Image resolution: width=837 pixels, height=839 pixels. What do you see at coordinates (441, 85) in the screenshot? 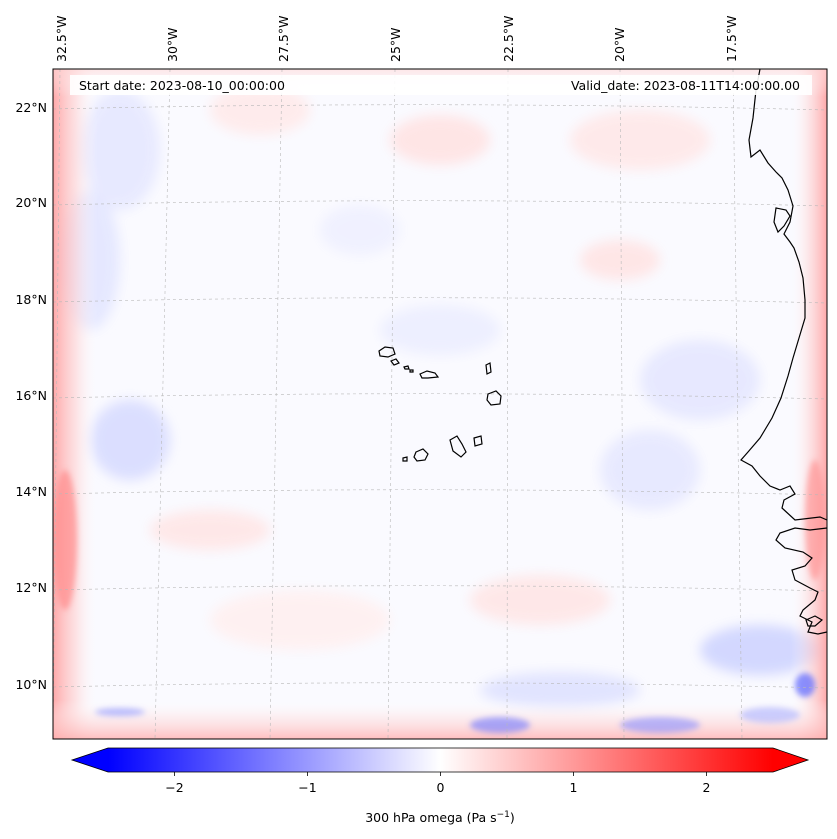
I see `info-bar` at bounding box center [441, 85].